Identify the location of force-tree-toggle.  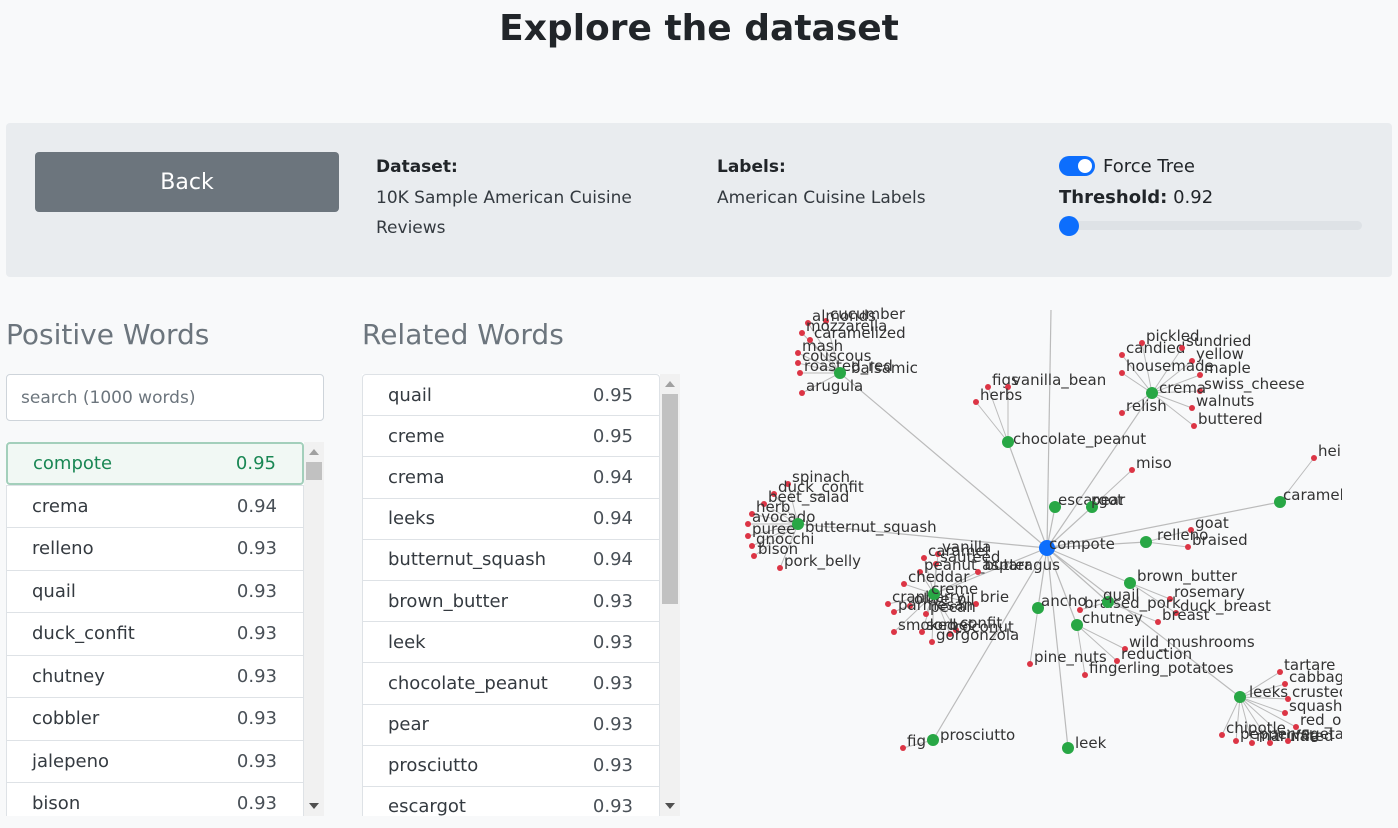
(1077, 166).